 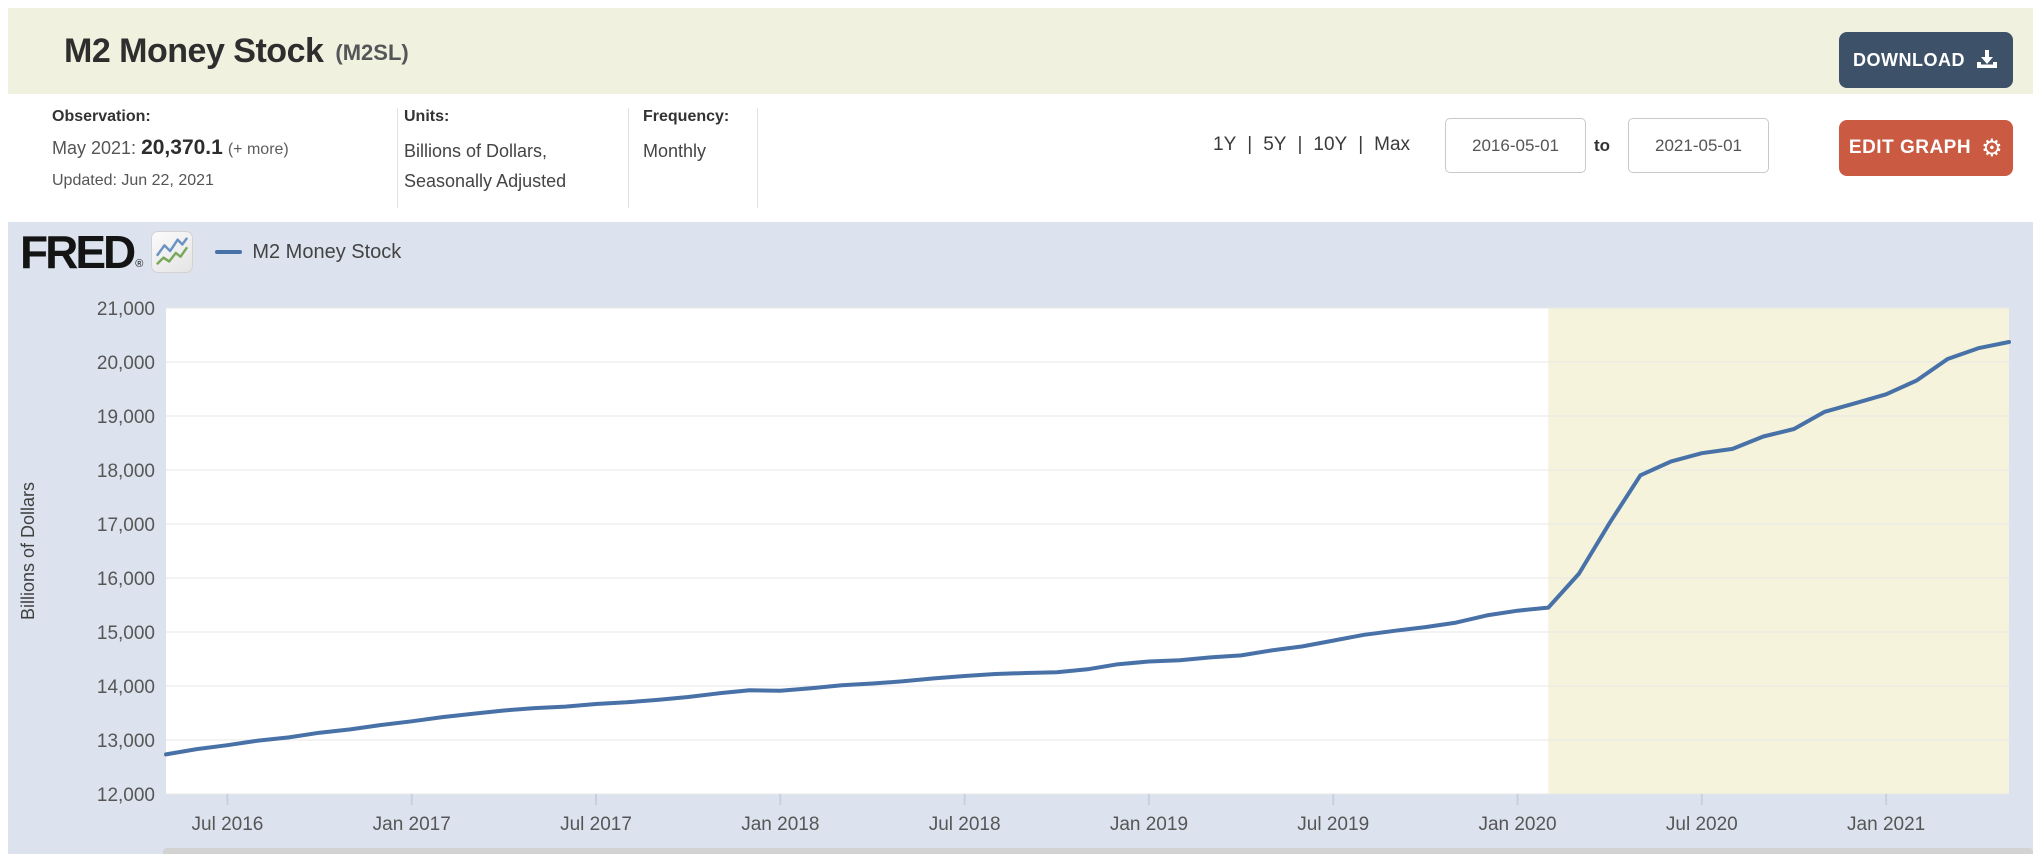 What do you see at coordinates (126, 579) in the screenshot?
I see `y-tick-label: 16,000` at bounding box center [126, 579].